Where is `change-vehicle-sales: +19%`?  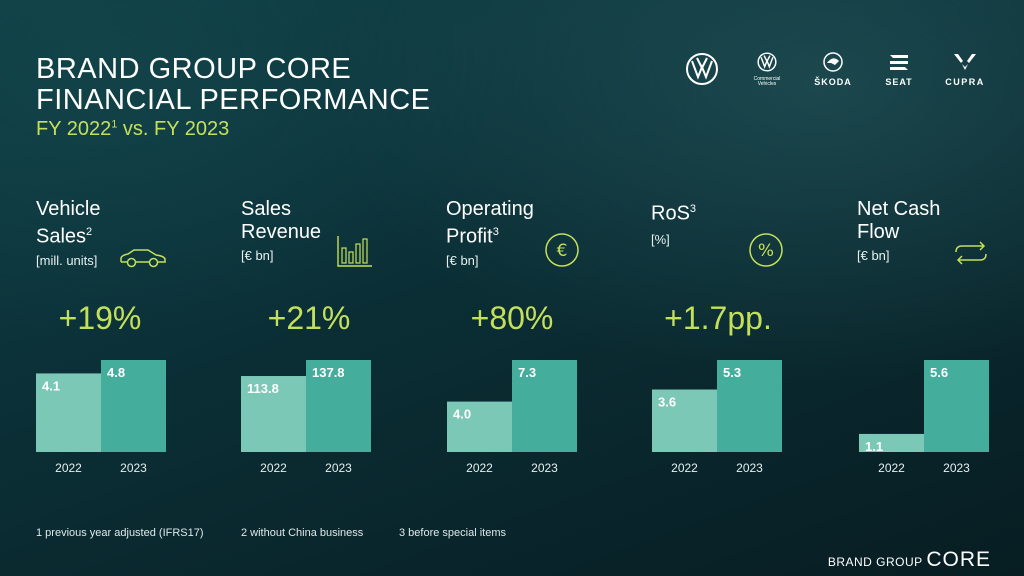 change-vehicle-sales: +19% is located at coordinates (100, 318).